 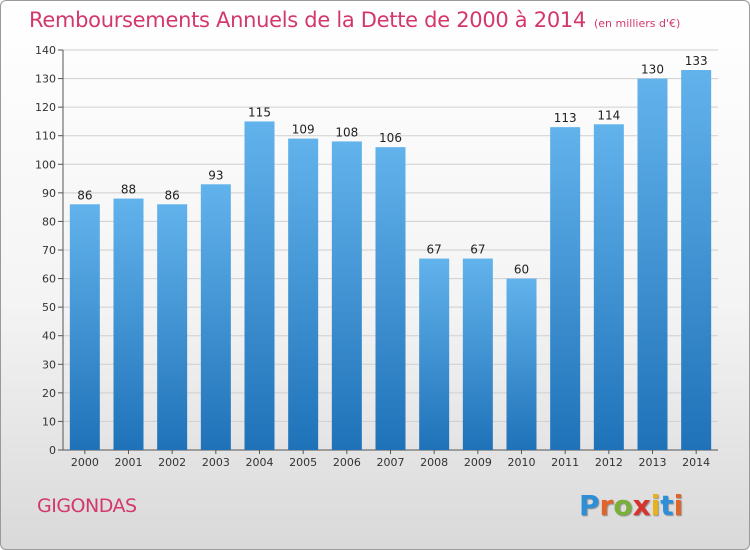 What do you see at coordinates (696, 260) in the screenshot?
I see `bar-2014` at bounding box center [696, 260].